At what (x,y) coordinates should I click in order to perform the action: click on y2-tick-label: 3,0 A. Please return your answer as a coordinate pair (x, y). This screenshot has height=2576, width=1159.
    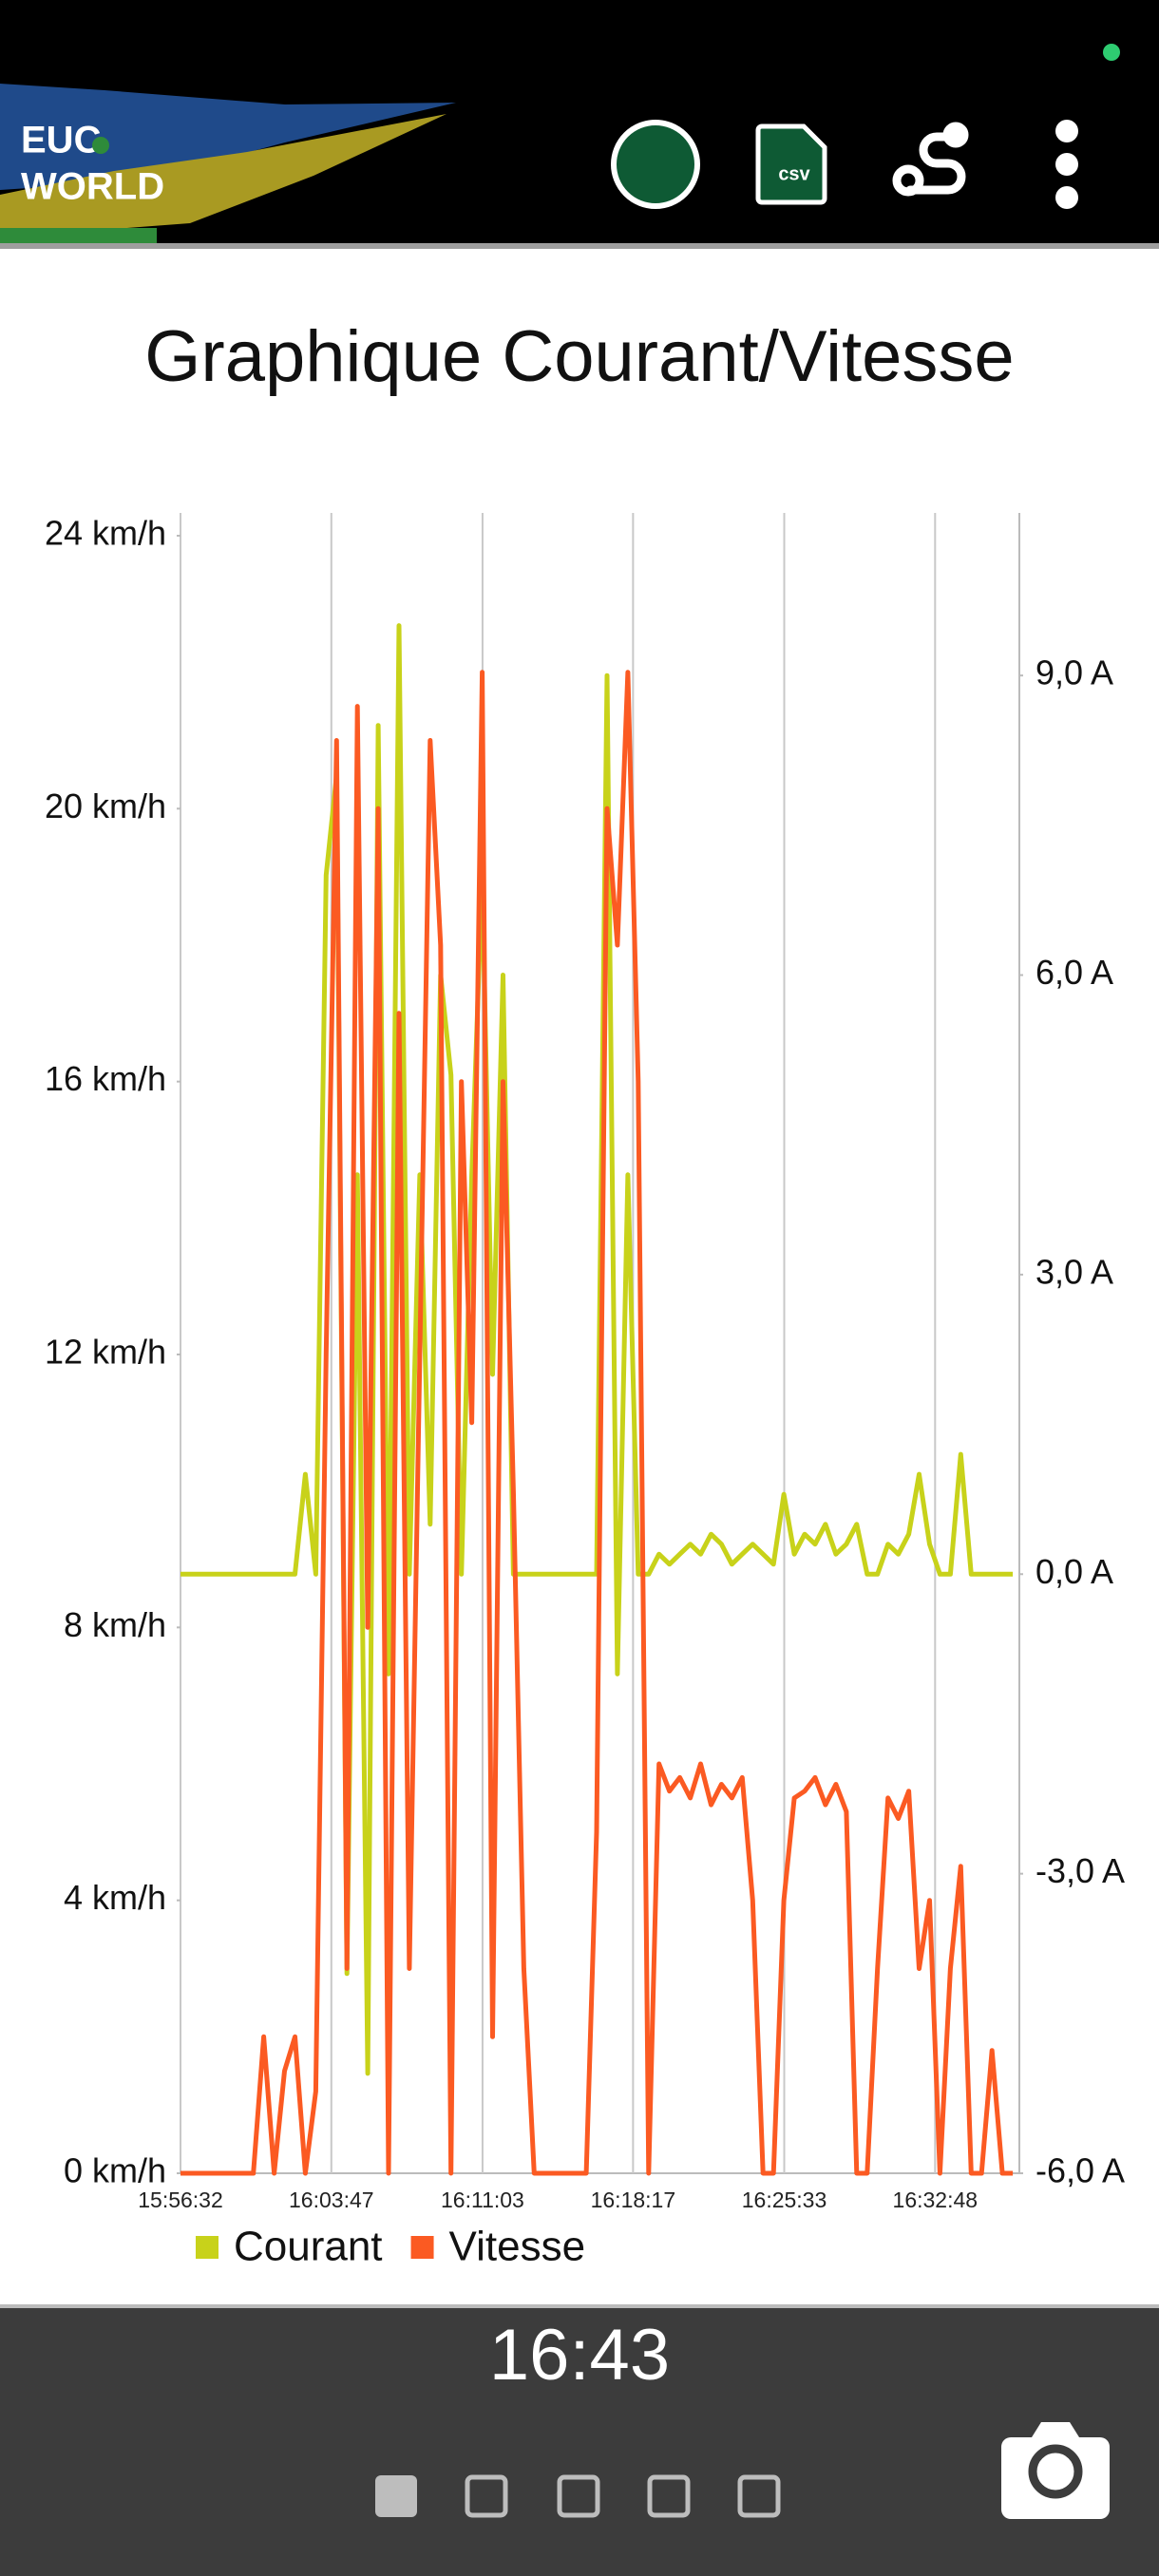
    Looking at the image, I should click on (1074, 1271).